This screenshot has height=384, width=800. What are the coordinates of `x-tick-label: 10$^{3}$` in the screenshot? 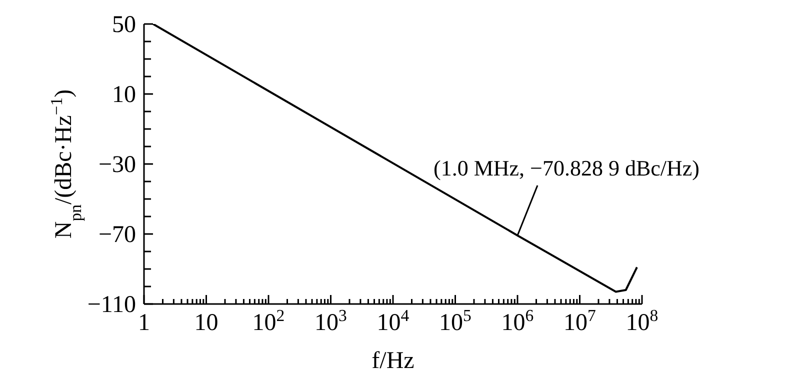 It's located at (330, 321).